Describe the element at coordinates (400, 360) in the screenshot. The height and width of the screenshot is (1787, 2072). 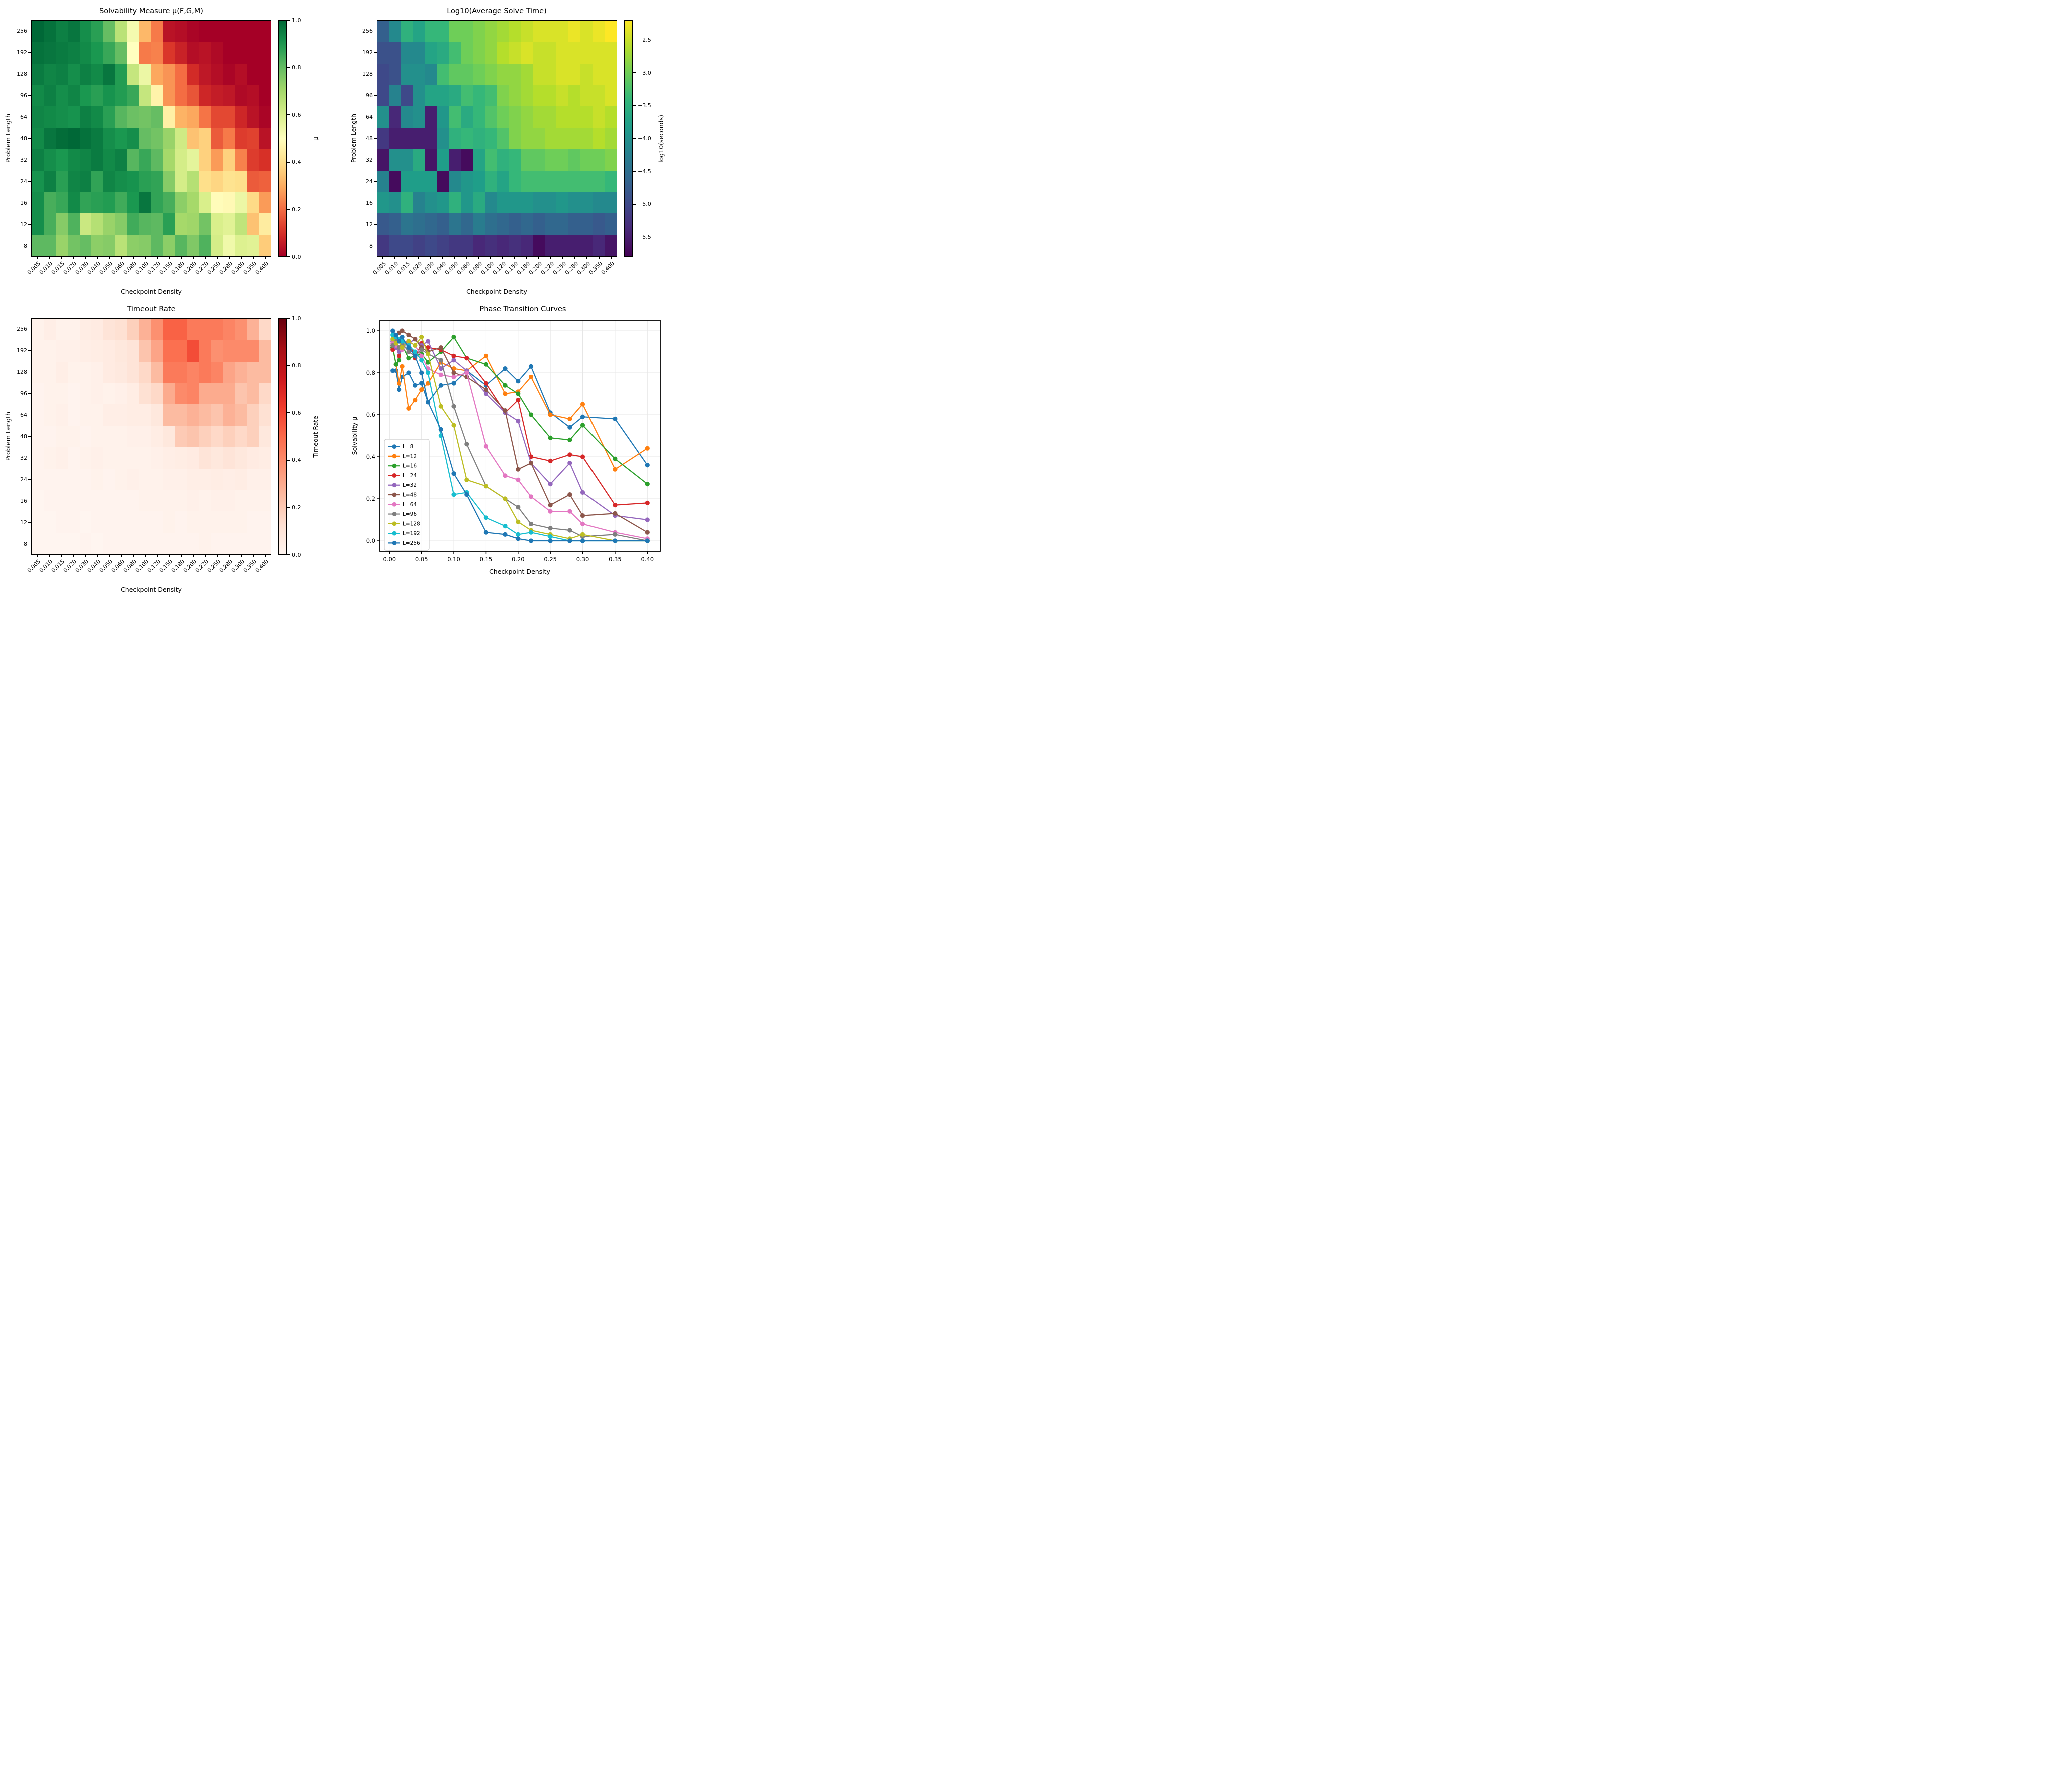
I see `series-marker-L=16` at that location.